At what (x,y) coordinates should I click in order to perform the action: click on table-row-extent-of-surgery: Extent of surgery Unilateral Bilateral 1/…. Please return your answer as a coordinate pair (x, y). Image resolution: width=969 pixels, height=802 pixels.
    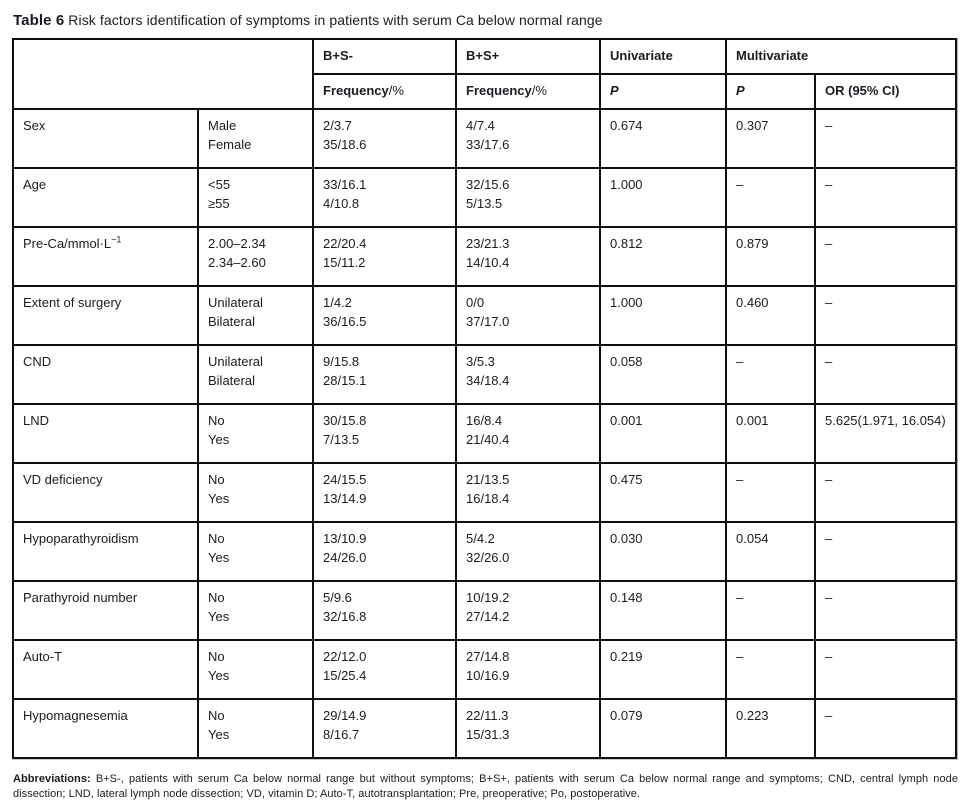
    Looking at the image, I should click on (484, 315).